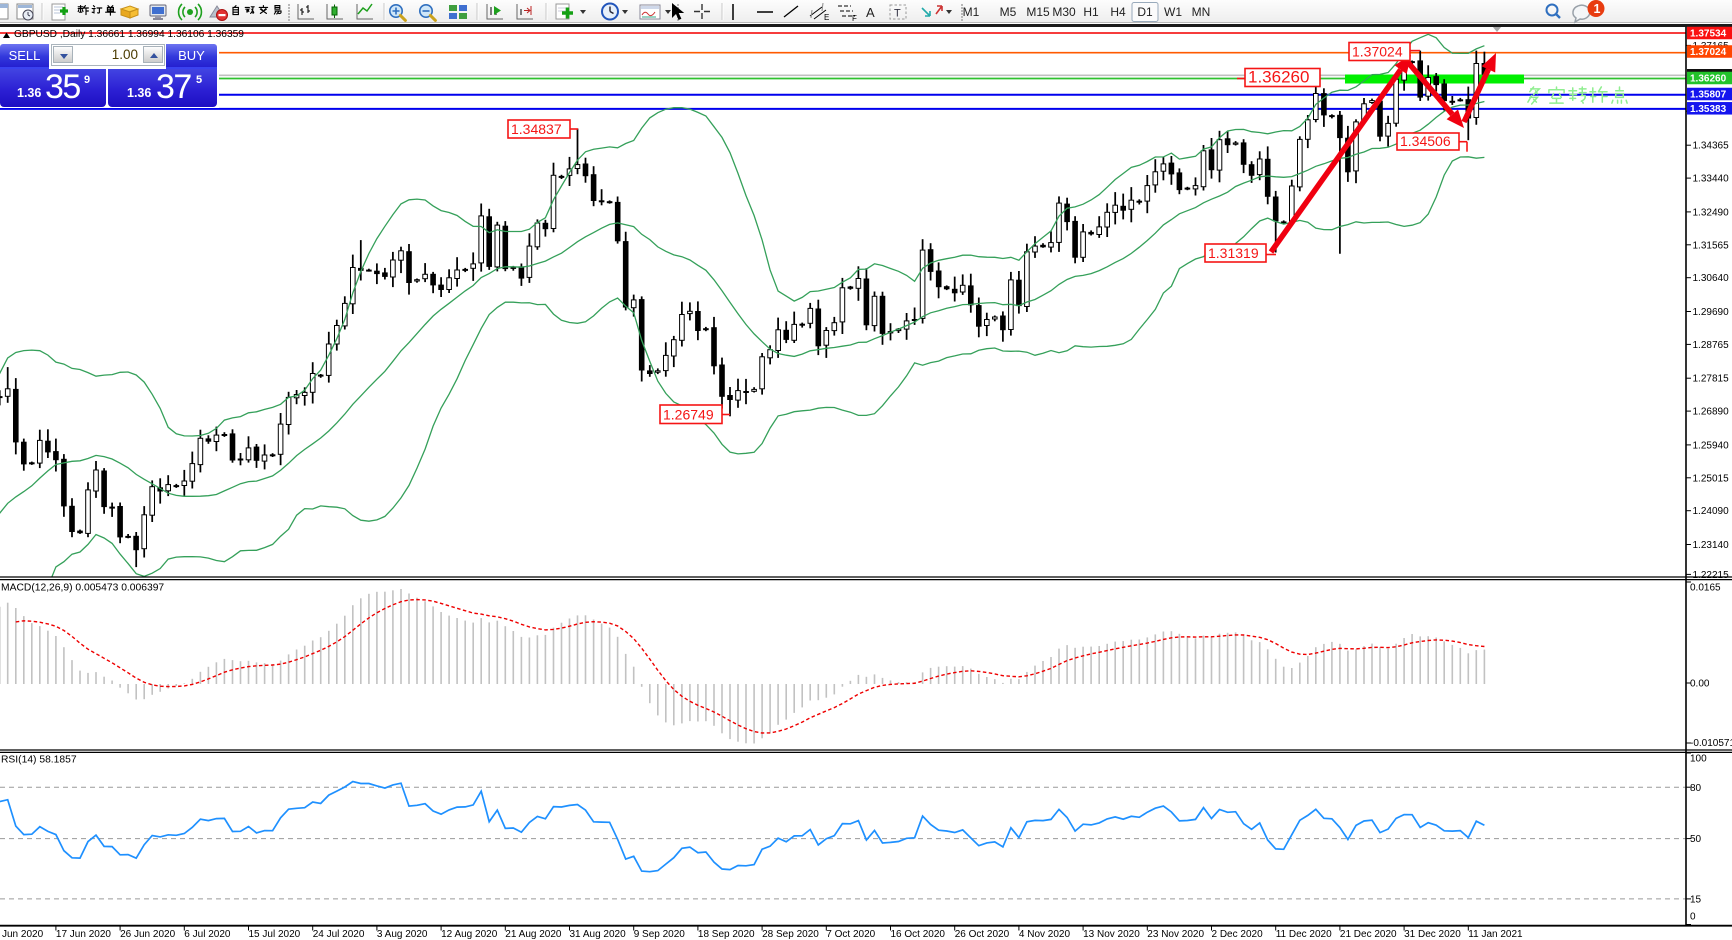 This screenshot has height=940, width=1732. Describe the element at coordinates (850, 934) in the screenshot. I see `svg-text: 7 Oct 2020` at that location.